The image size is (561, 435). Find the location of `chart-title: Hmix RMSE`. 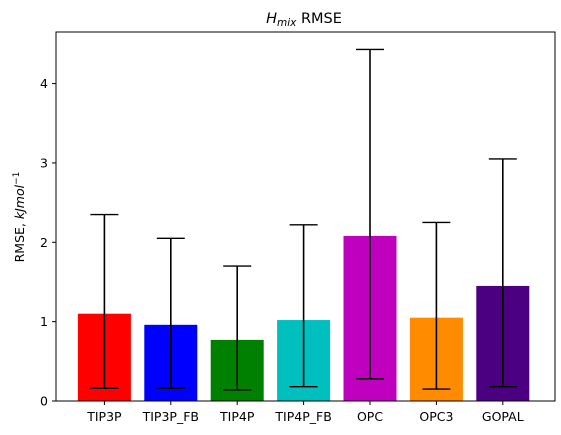

chart-title: Hmix RMSE is located at coordinates (304, 20).